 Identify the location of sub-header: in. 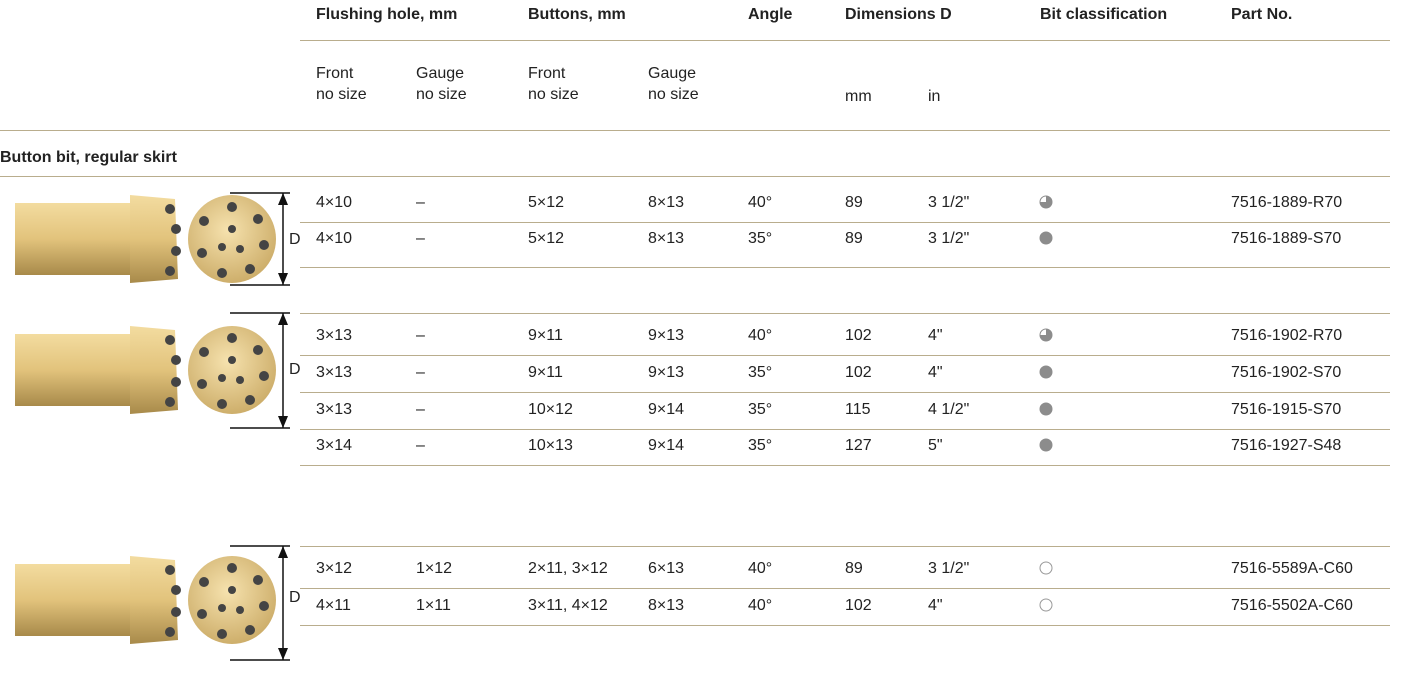
(934, 96).